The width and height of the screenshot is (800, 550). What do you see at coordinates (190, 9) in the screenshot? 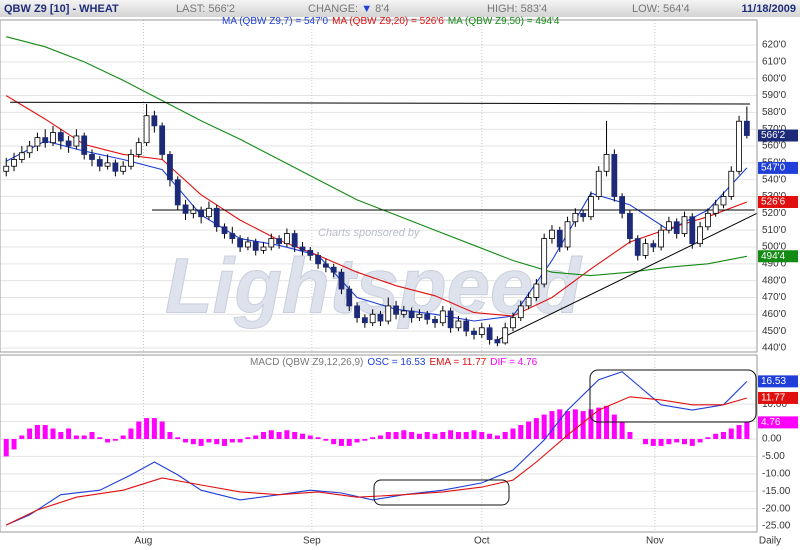
I see `stat-label: LAST:` at bounding box center [190, 9].